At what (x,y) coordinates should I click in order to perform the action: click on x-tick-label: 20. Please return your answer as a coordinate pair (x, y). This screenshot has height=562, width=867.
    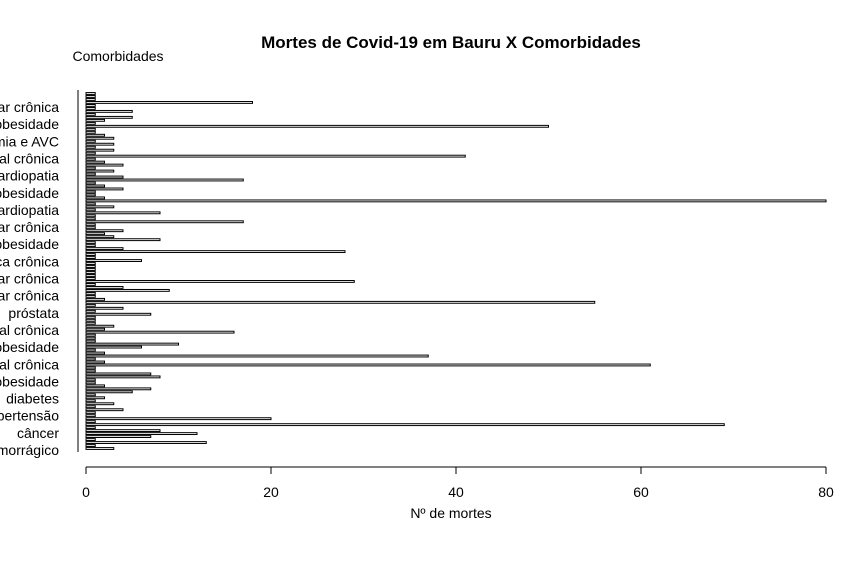
    Looking at the image, I should click on (271, 492).